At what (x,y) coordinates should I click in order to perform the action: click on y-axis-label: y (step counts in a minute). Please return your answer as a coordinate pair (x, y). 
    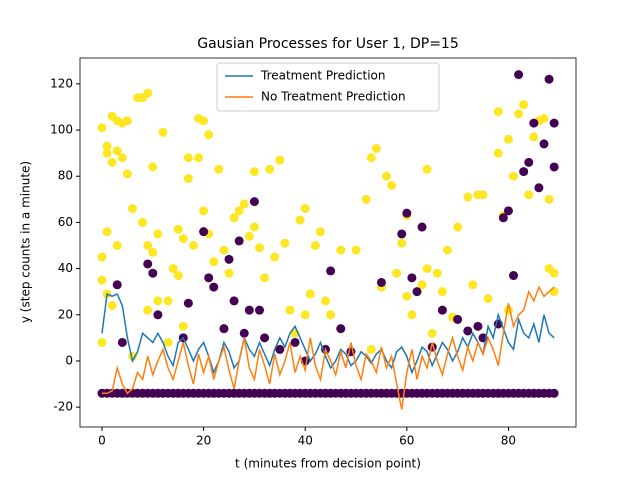
    Looking at the image, I should click on (26, 242).